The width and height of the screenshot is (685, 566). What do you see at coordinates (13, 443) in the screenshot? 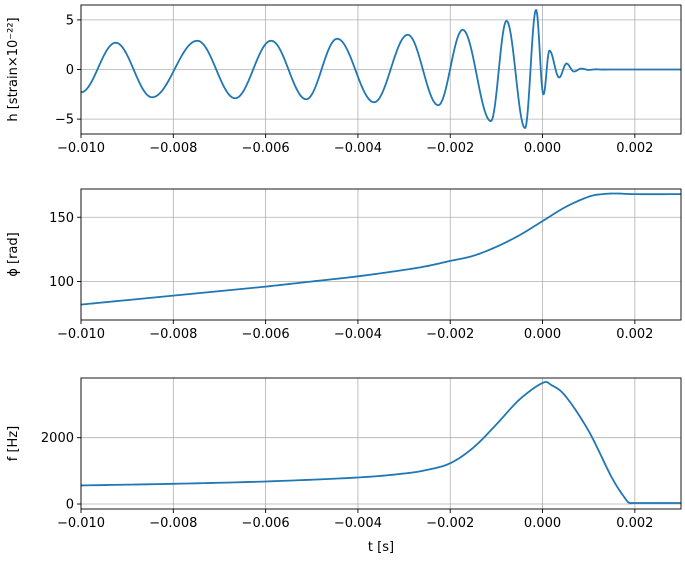
I see `y-axis-label: f [Hz]` at bounding box center [13, 443].